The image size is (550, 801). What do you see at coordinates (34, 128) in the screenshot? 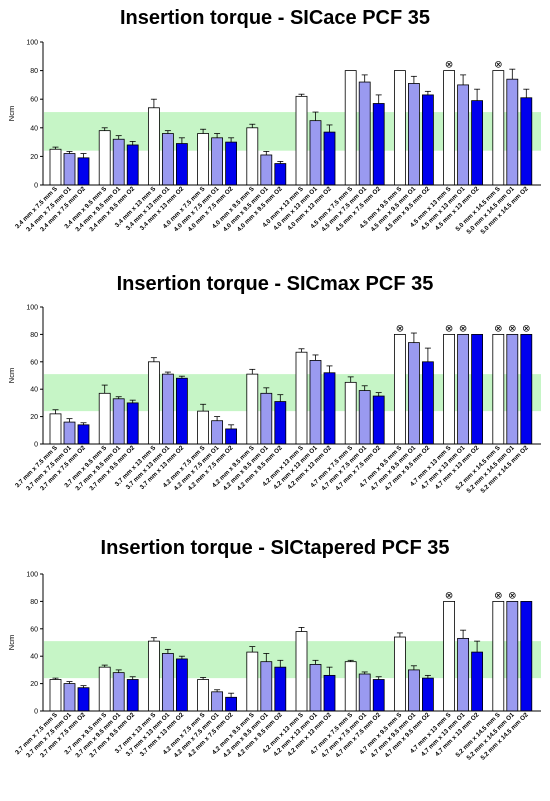
I see `y-tick-label: 40` at bounding box center [34, 128].